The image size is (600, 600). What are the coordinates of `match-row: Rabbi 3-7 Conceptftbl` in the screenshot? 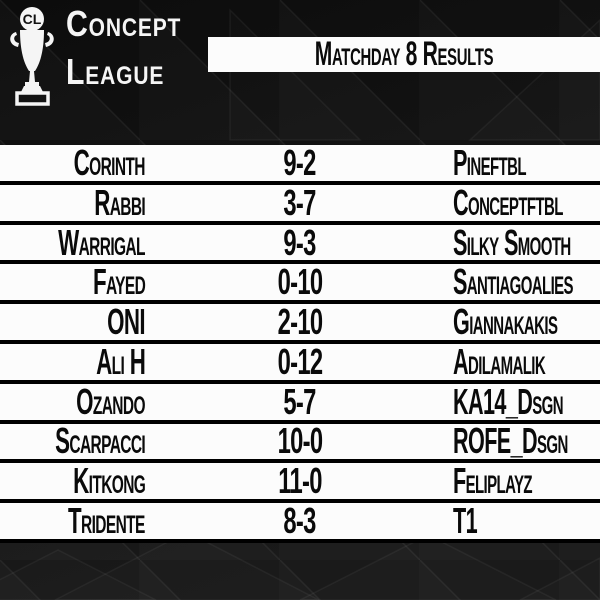 It's located at (300, 203).